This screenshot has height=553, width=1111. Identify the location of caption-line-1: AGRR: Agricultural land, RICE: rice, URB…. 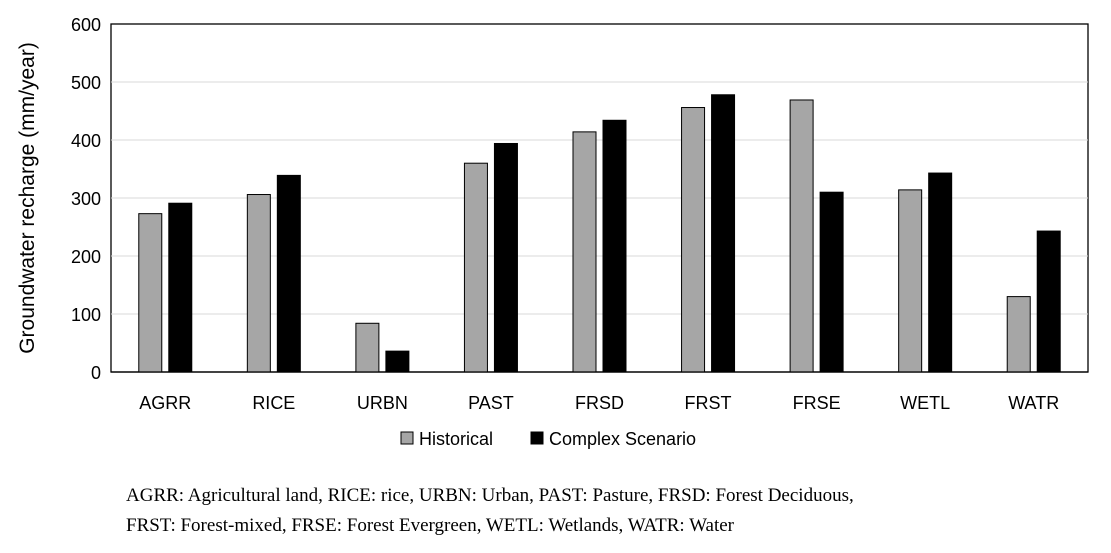
(490, 495).